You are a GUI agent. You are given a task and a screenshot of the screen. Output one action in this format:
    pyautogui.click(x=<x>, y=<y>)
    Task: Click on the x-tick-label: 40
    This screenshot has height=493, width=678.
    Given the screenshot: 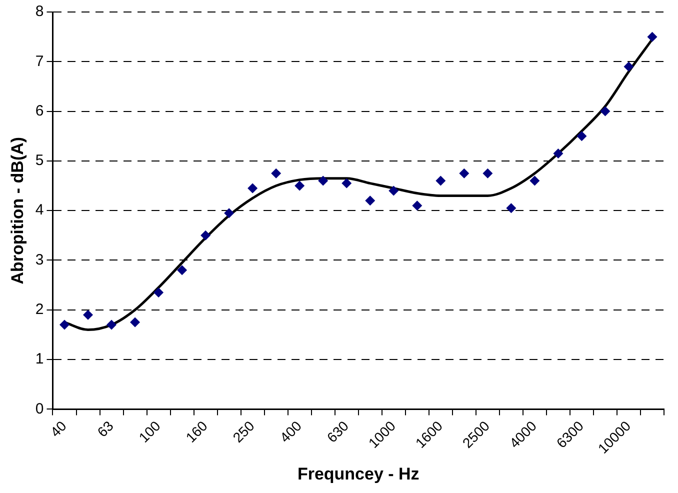 What is the action you would take?
    pyautogui.click(x=58, y=429)
    